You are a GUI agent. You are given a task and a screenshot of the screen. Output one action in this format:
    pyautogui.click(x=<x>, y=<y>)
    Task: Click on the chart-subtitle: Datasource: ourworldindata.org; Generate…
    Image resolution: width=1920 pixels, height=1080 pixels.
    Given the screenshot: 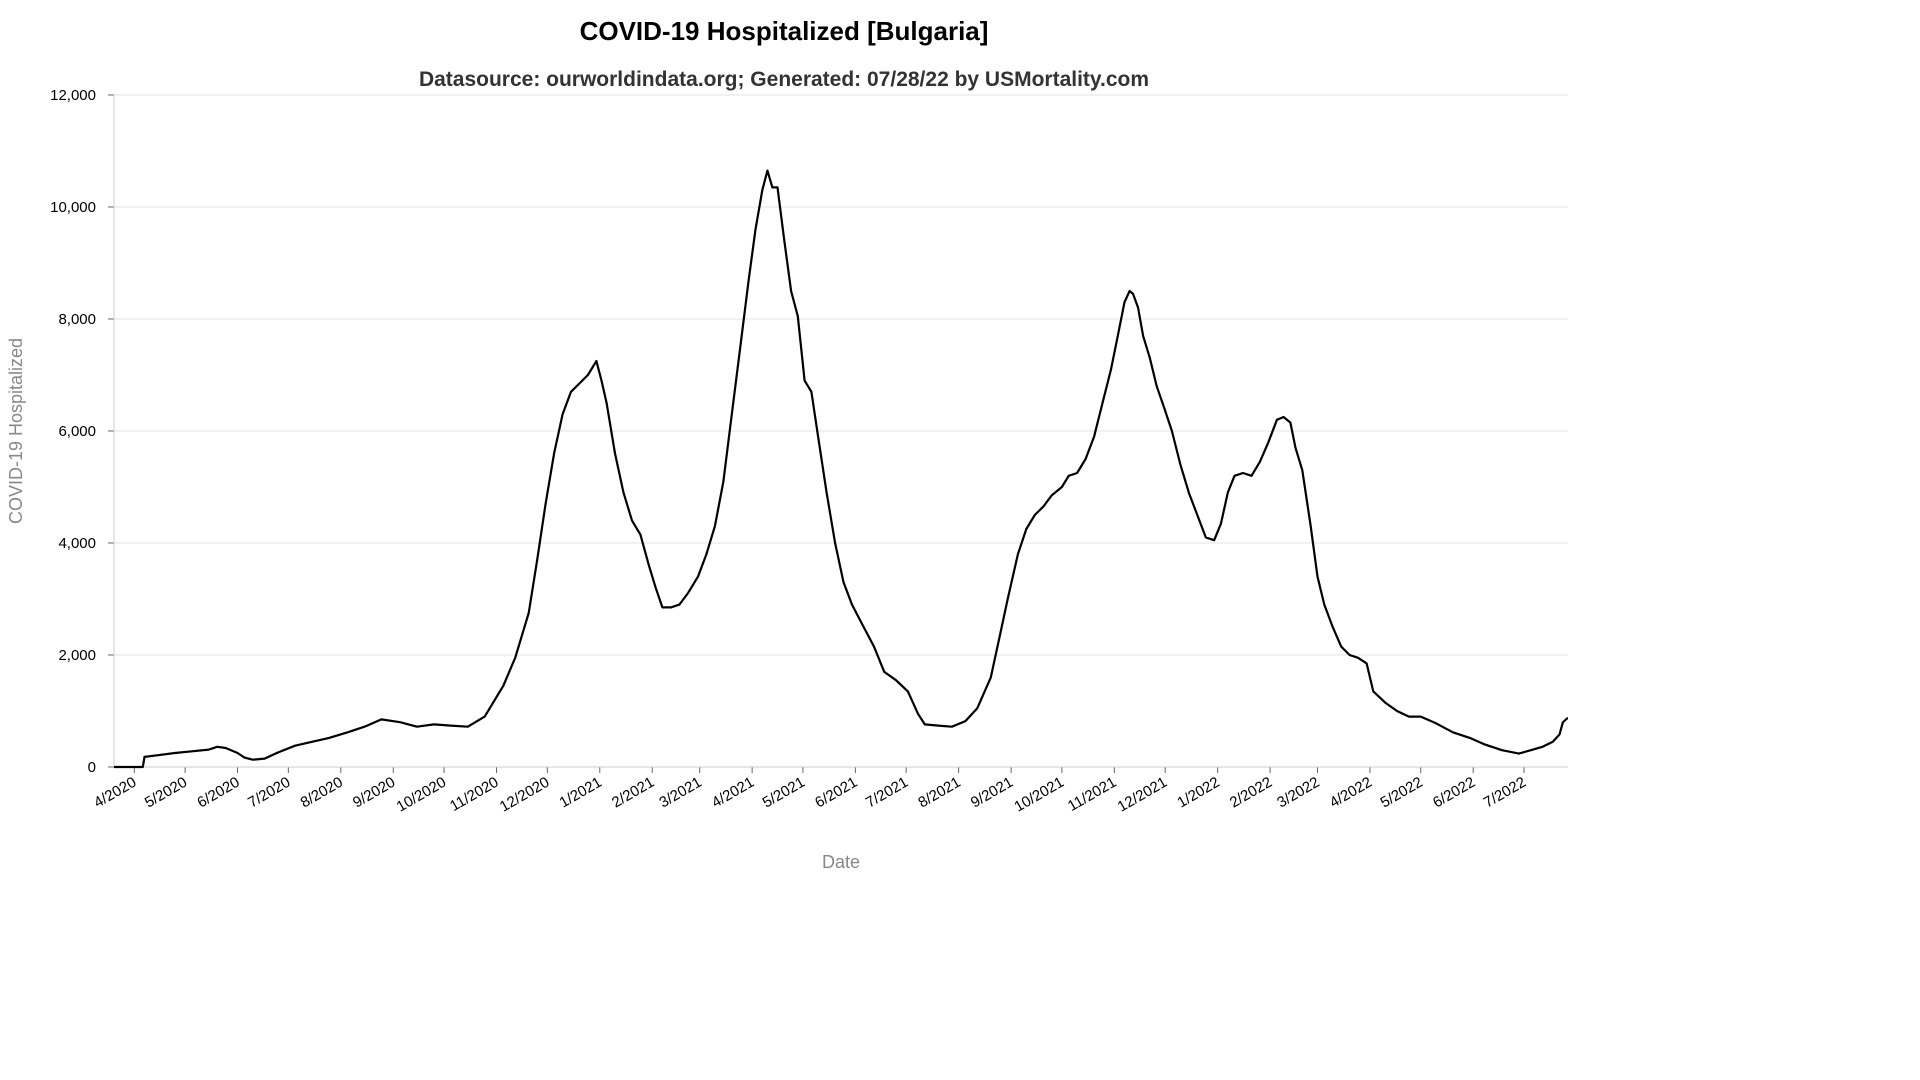 What is the action you would take?
    pyautogui.click(x=784, y=79)
    